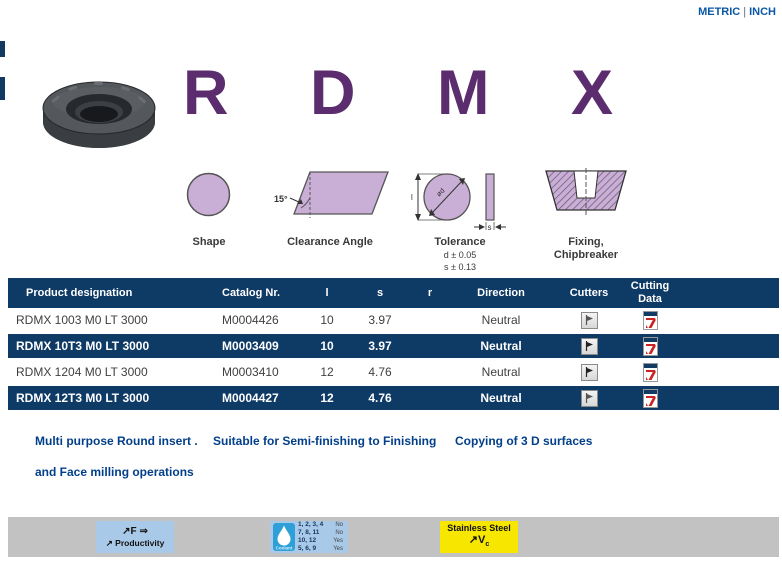  What do you see at coordinates (261, 398) in the screenshot?
I see `cell-catalog: M0004427` at bounding box center [261, 398].